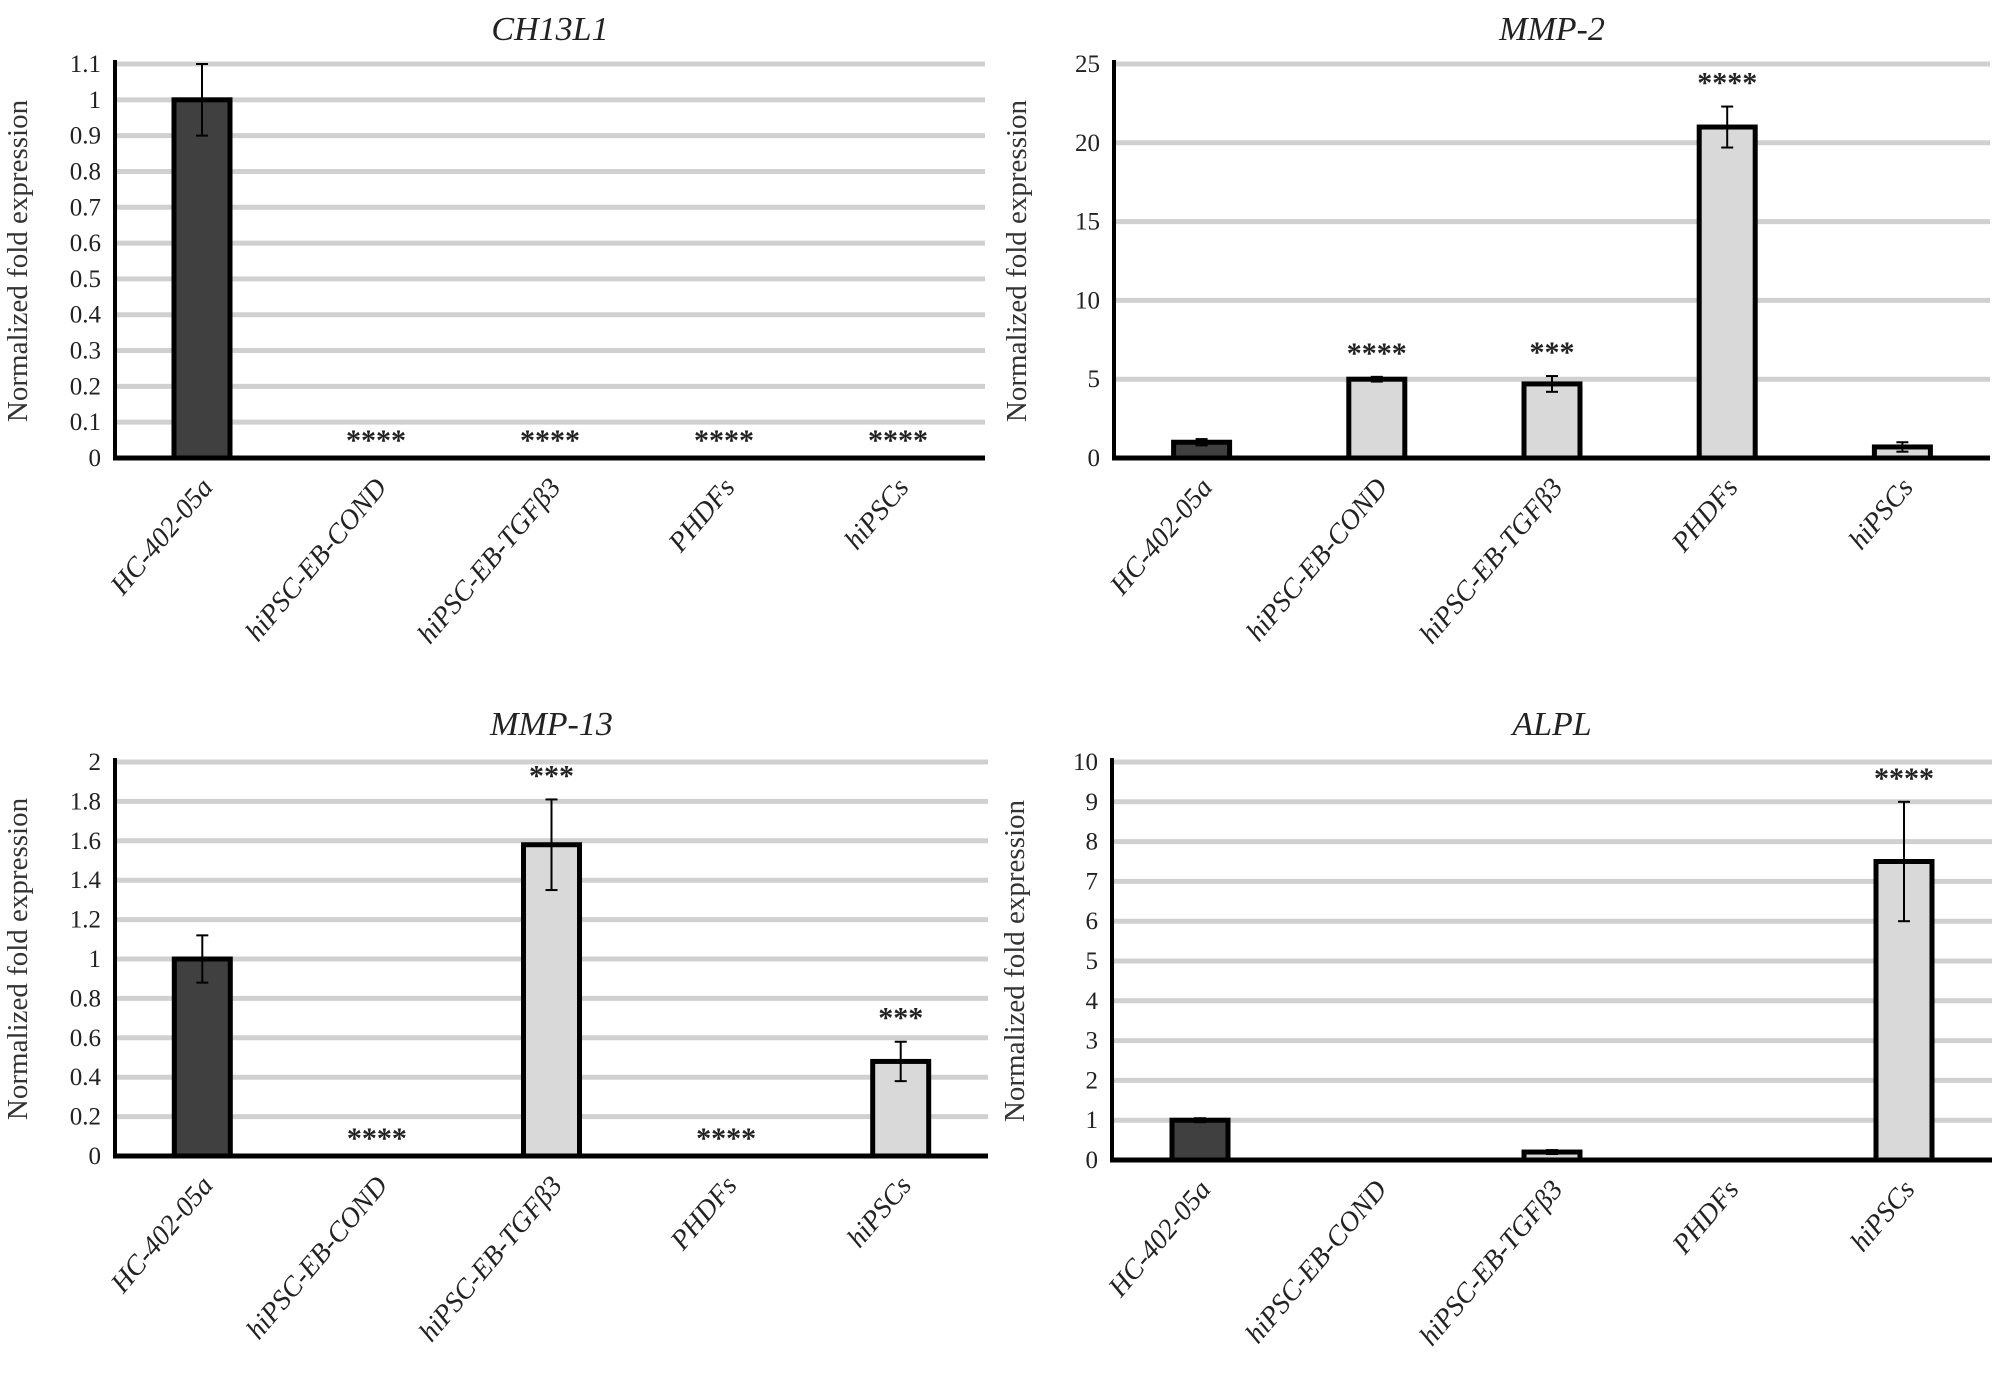 This screenshot has height=1385, width=2008. What do you see at coordinates (85, 422) in the screenshot?
I see `y-tick-label: 0.1` at bounding box center [85, 422].